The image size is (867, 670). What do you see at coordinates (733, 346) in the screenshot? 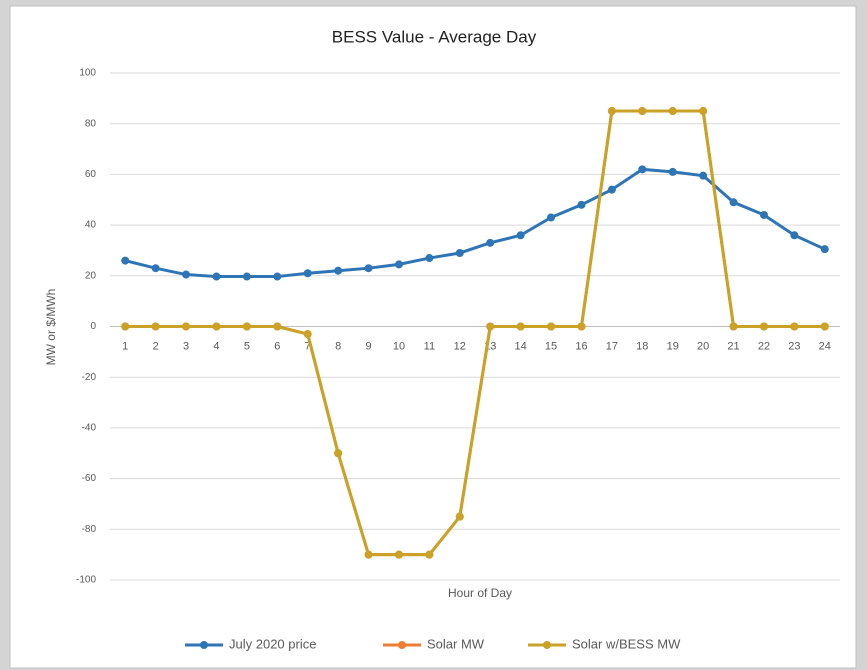
I see `x-tick-label: 21` at bounding box center [733, 346].